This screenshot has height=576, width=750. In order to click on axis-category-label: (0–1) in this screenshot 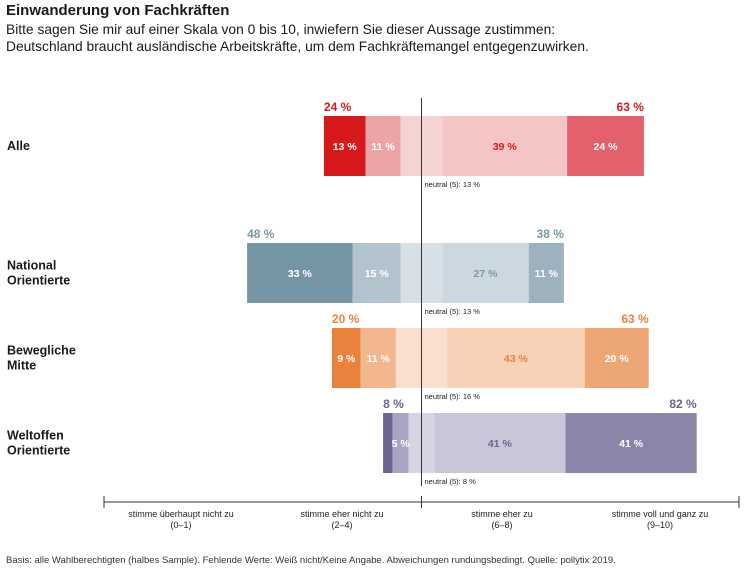, I will do `click(180, 525)`.